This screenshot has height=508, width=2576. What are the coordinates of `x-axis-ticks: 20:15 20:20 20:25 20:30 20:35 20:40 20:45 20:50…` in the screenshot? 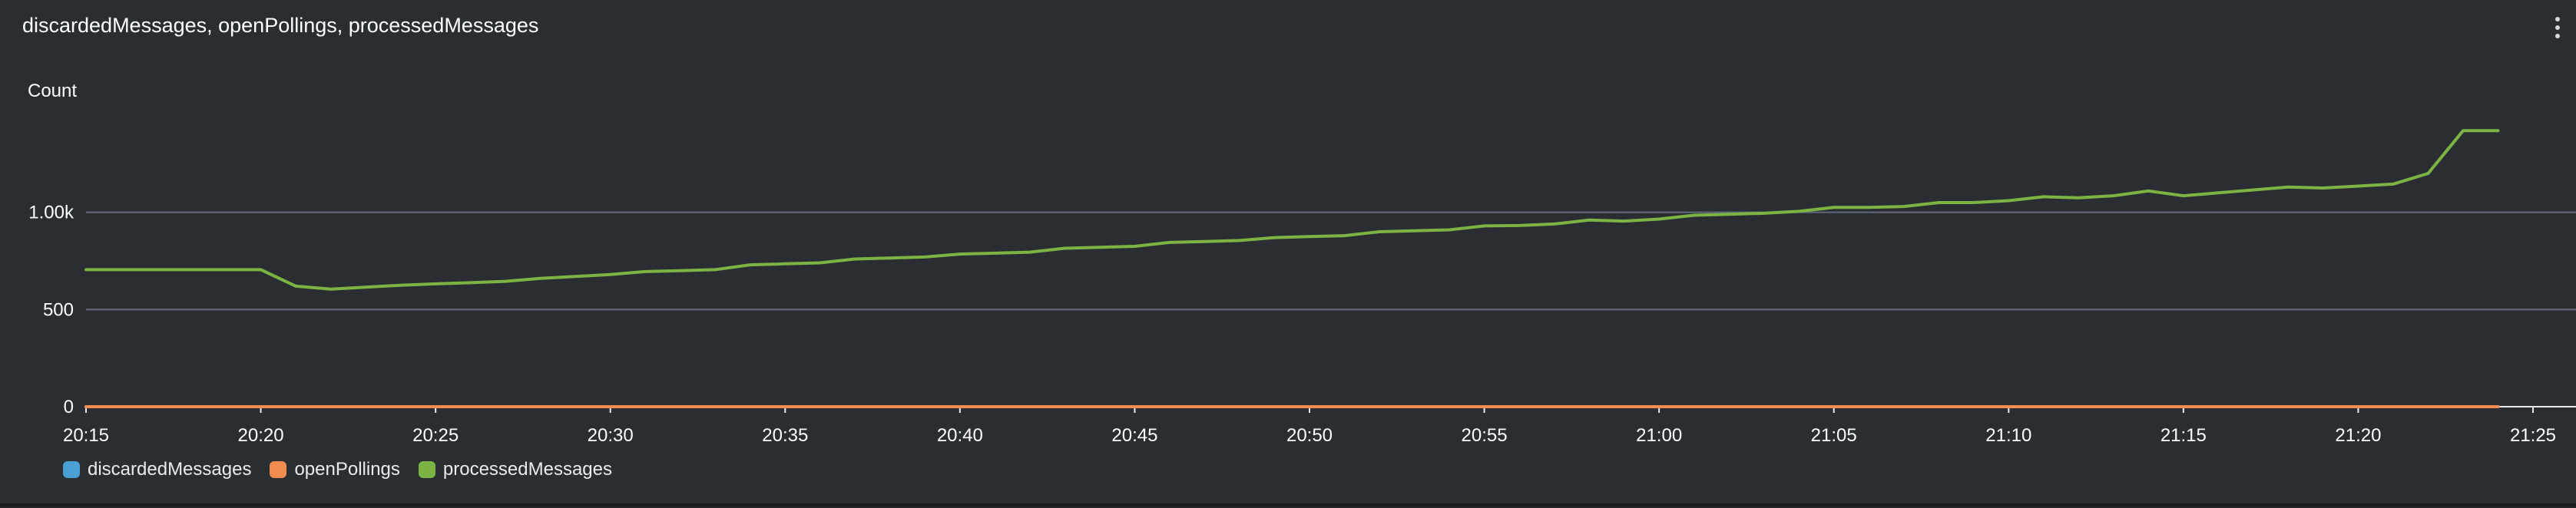 It's located at (1309, 426).